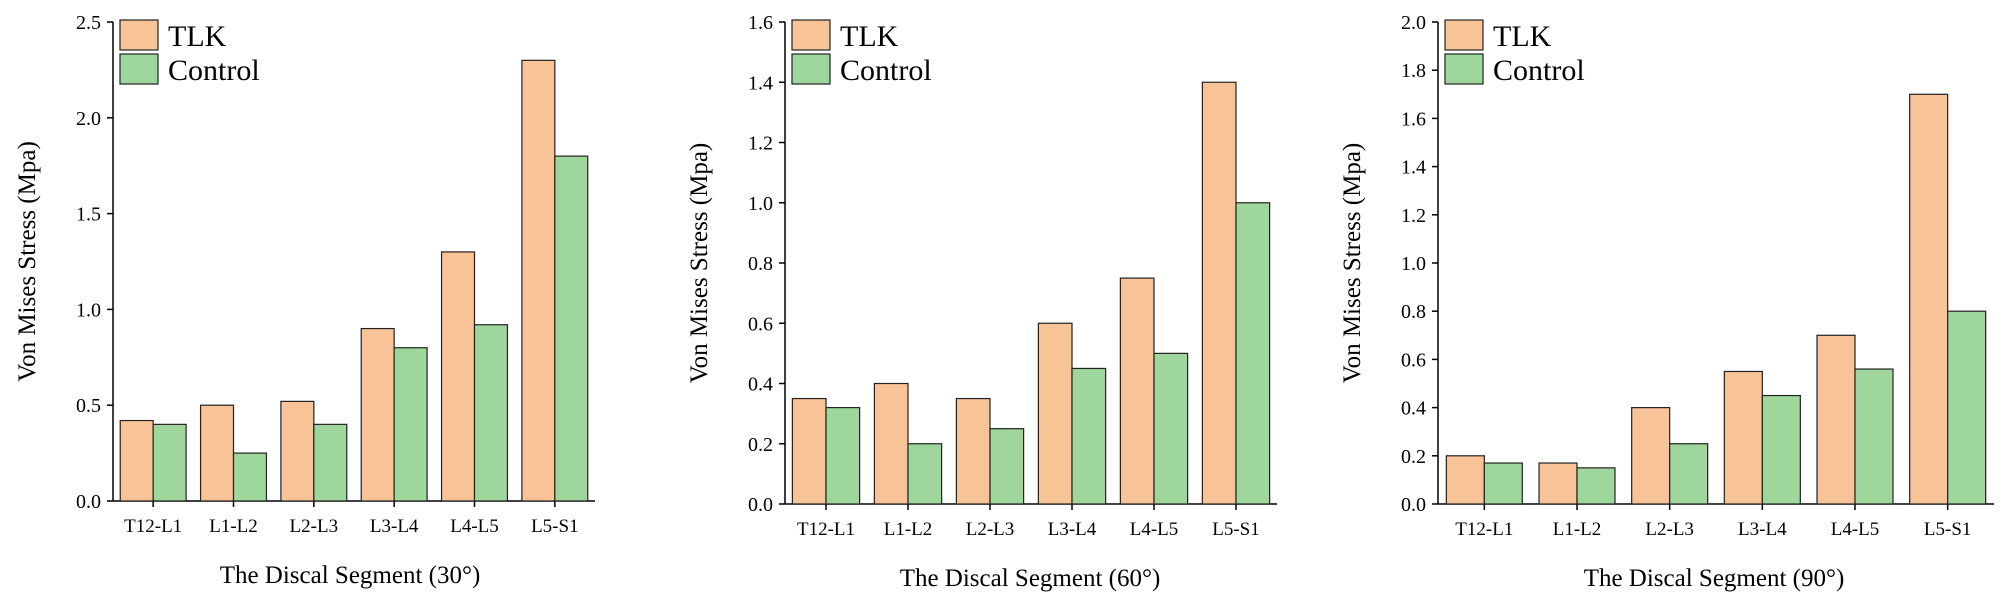  Describe the element at coordinates (350, 575) in the screenshot. I see `x-axis-title: The Discal Segment (30°)` at that location.